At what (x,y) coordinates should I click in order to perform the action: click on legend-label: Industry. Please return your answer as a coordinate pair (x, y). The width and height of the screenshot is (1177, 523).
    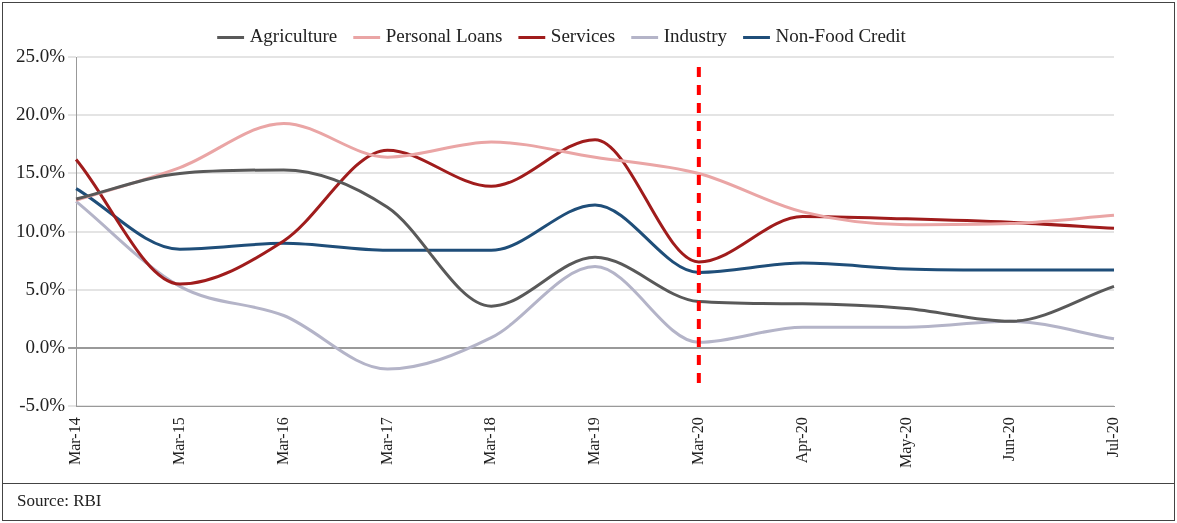
    Looking at the image, I should click on (695, 36).